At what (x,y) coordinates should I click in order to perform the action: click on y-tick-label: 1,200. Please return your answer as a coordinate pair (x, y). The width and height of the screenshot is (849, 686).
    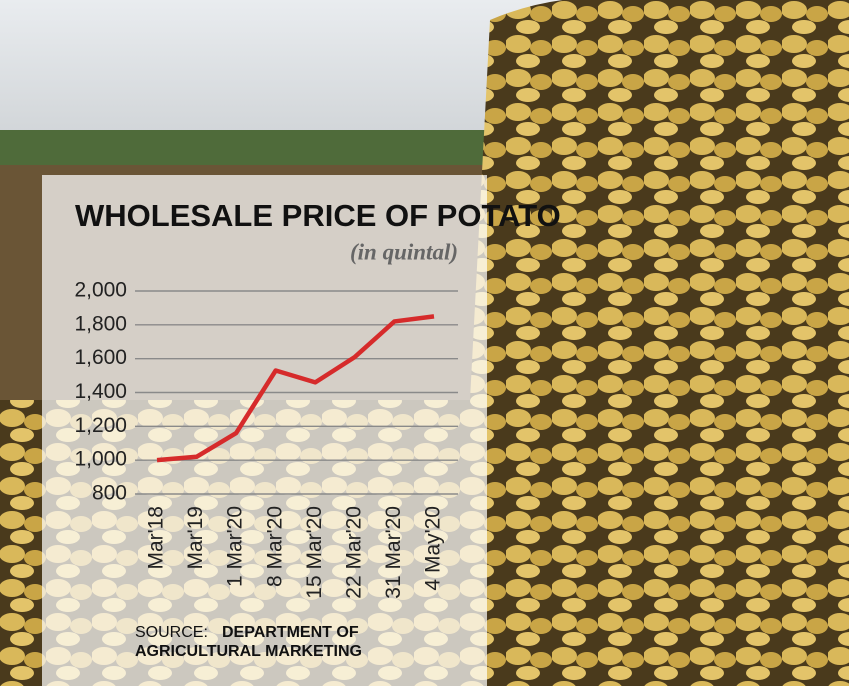
    Looking at the image, I should click on (100, 425).